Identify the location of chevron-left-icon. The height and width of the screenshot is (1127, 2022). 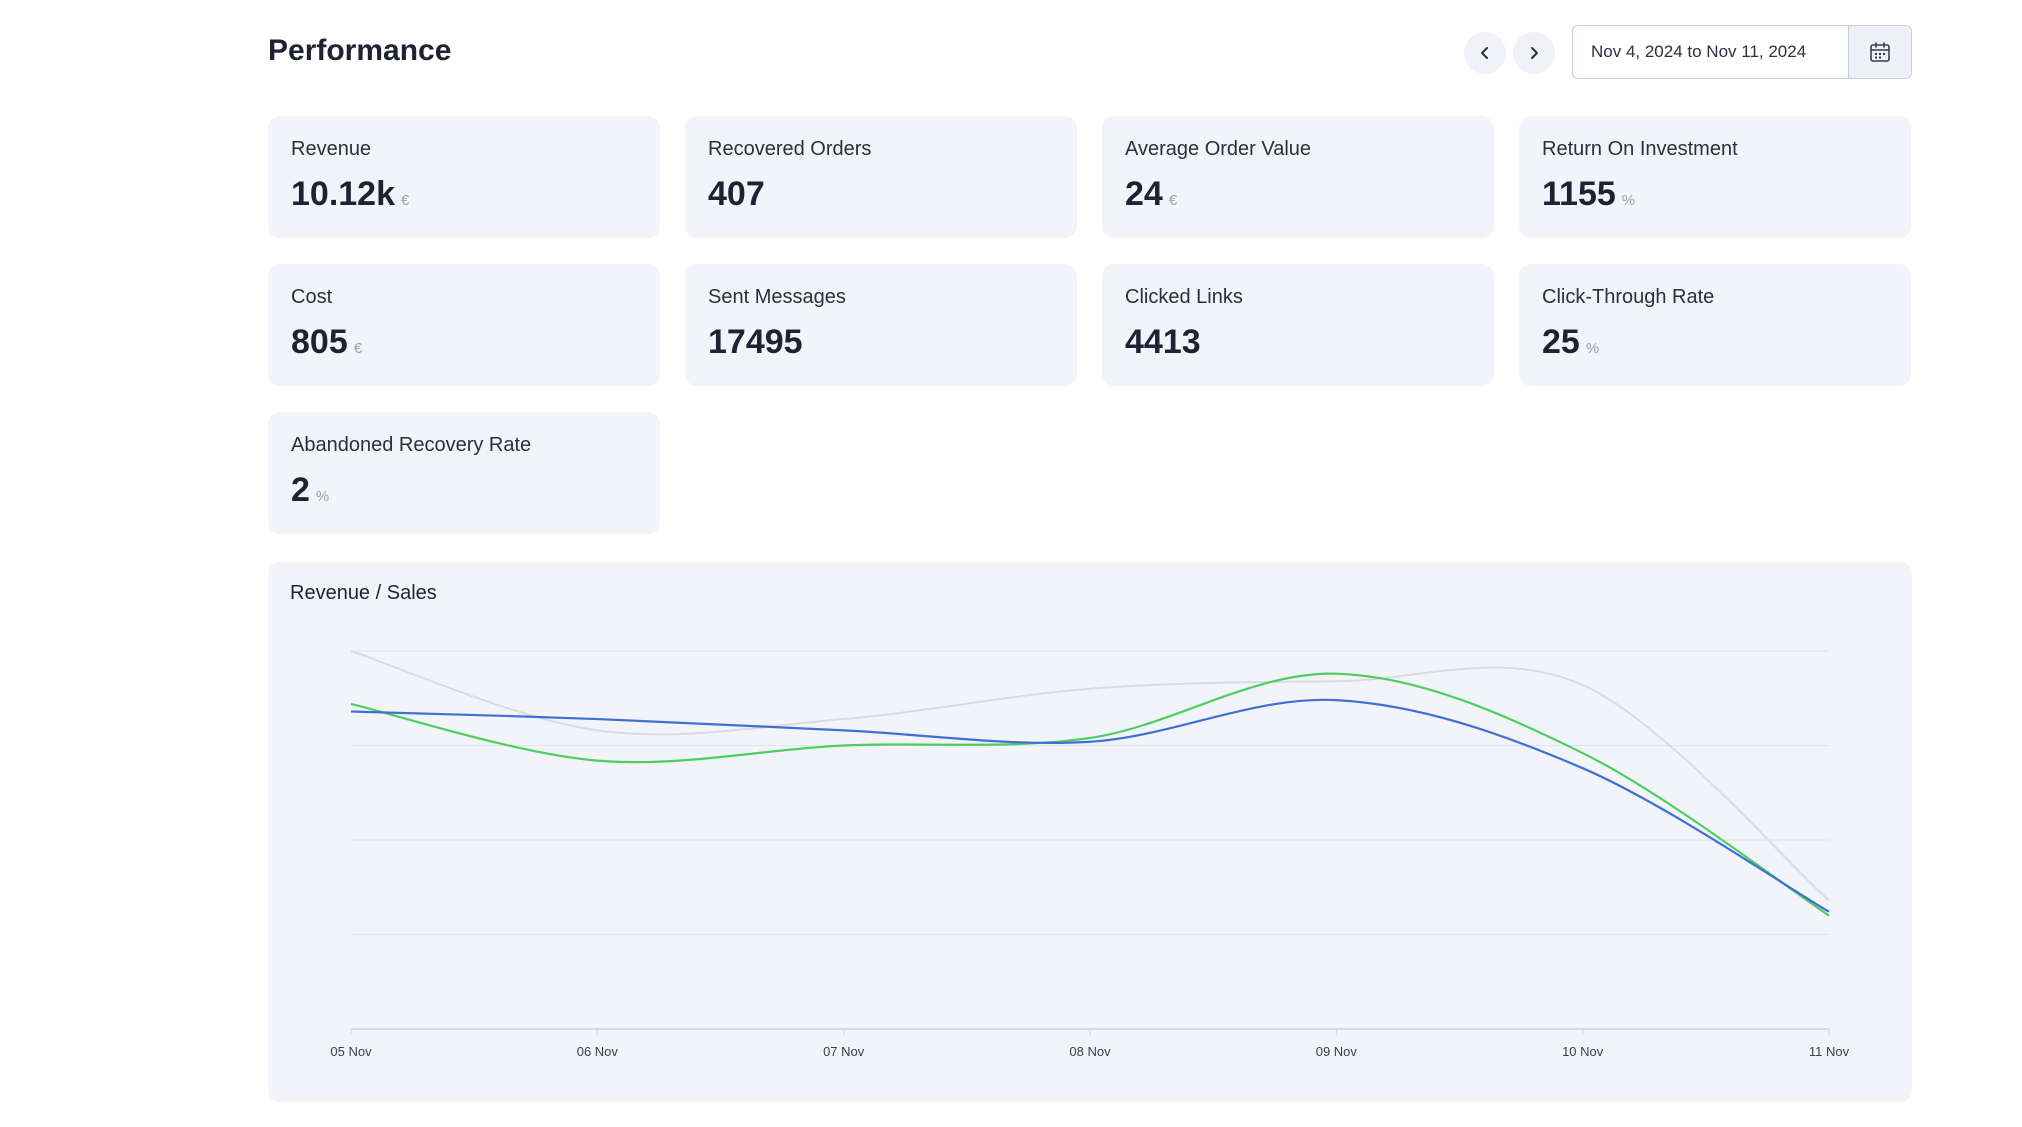
(1484, 53).